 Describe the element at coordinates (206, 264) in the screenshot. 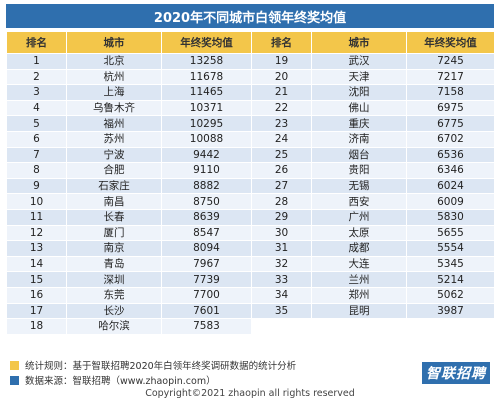

I see `value-cell: 7967` at that location.